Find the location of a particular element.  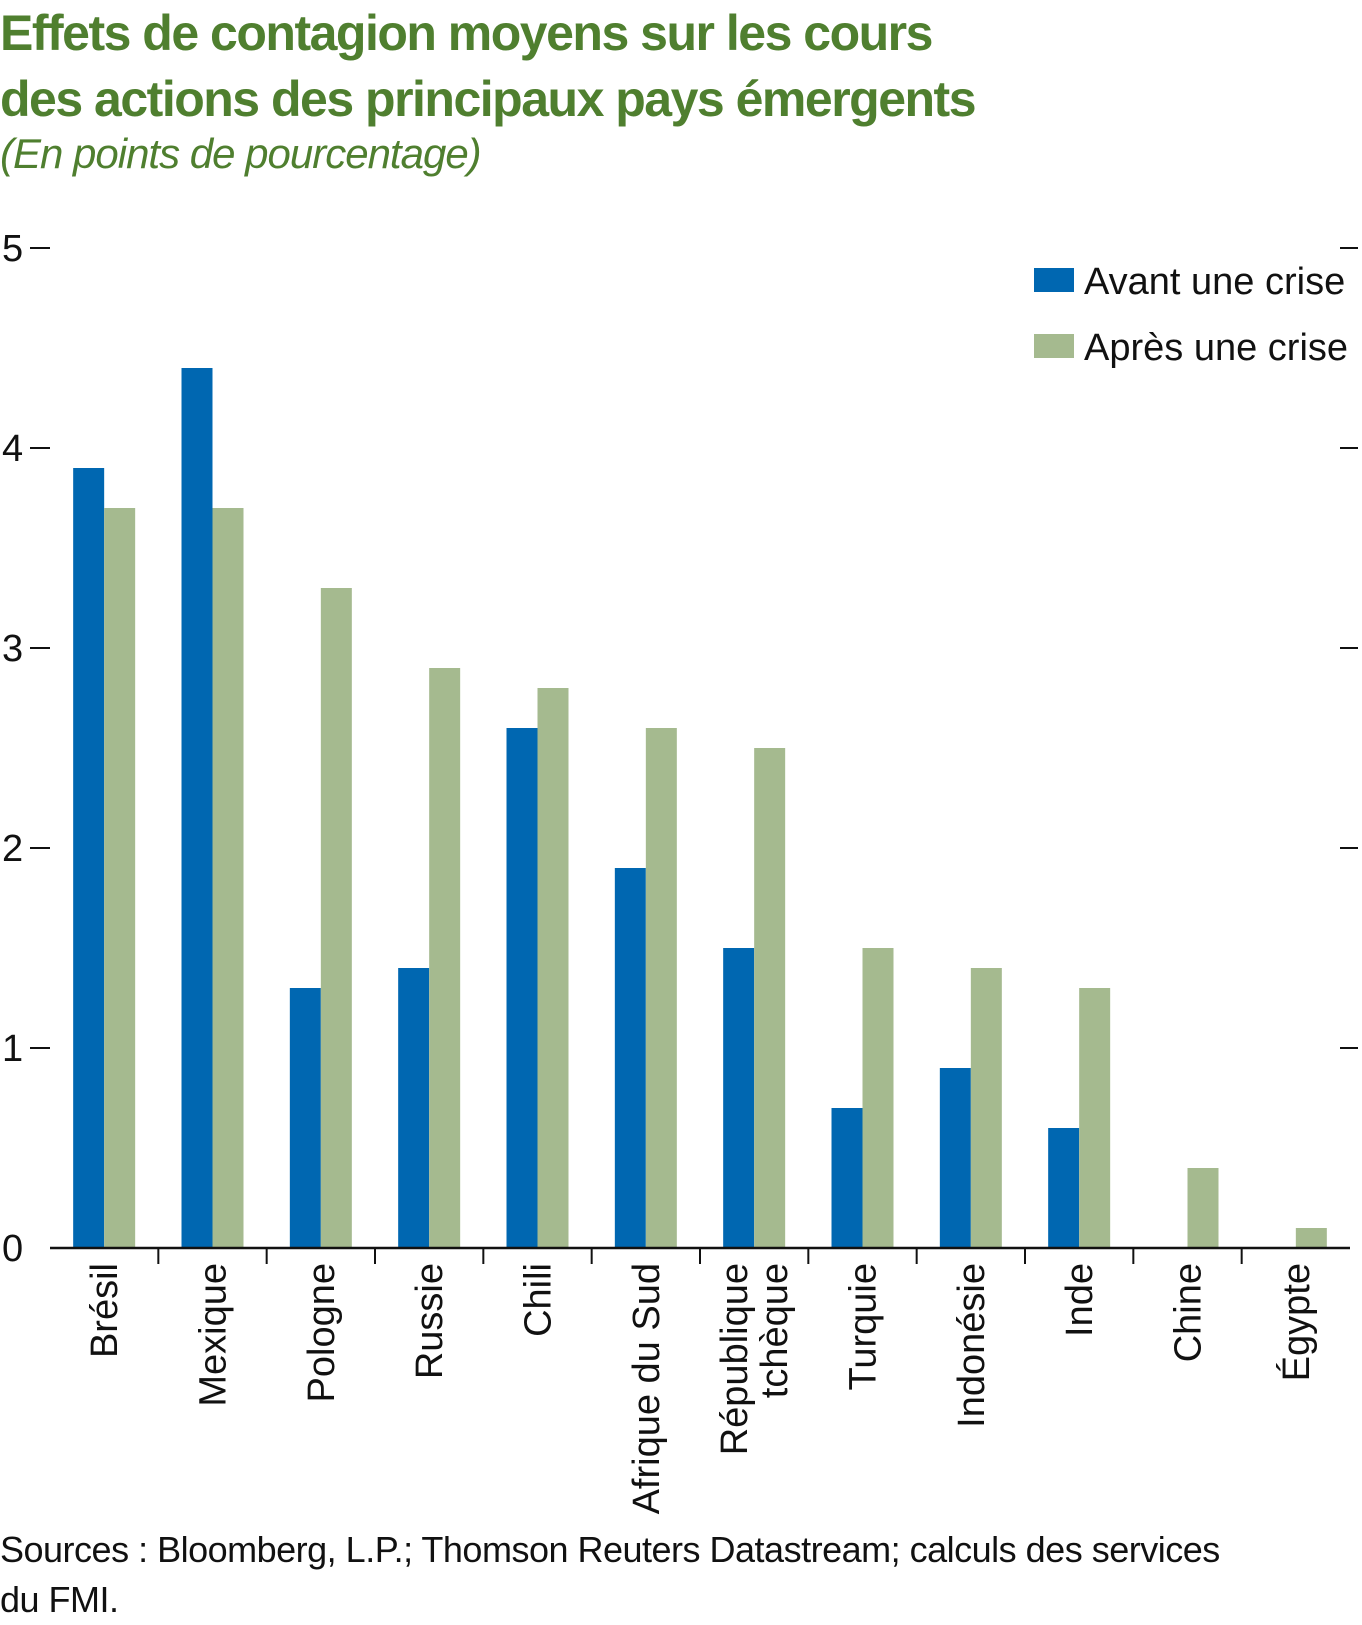

y-tick-label-3: 3 is located at coordinates (12, 649).